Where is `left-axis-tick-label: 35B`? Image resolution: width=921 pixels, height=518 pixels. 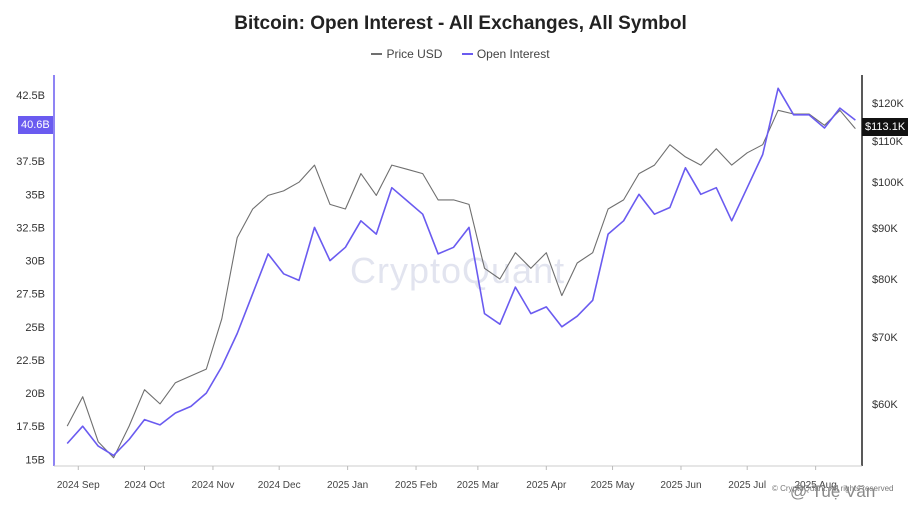
left-axis-tick-label: 35B is located at coordinates (35, 195).